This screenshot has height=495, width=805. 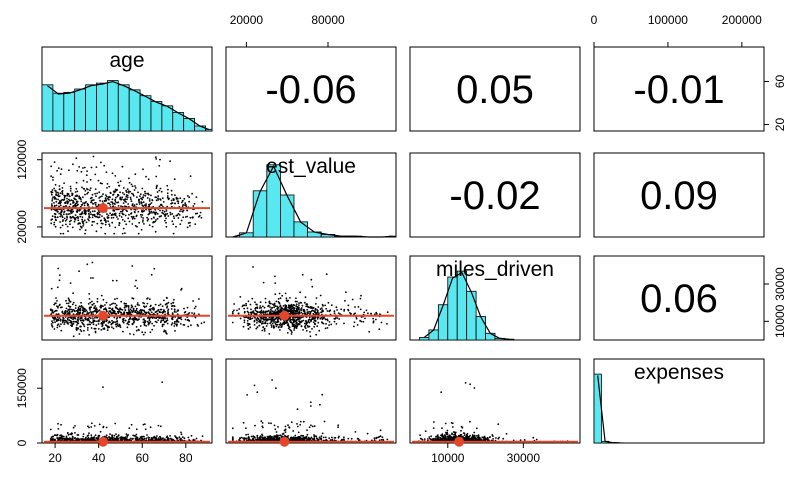 I want to click on mean-point, so click(x=103, y=208).